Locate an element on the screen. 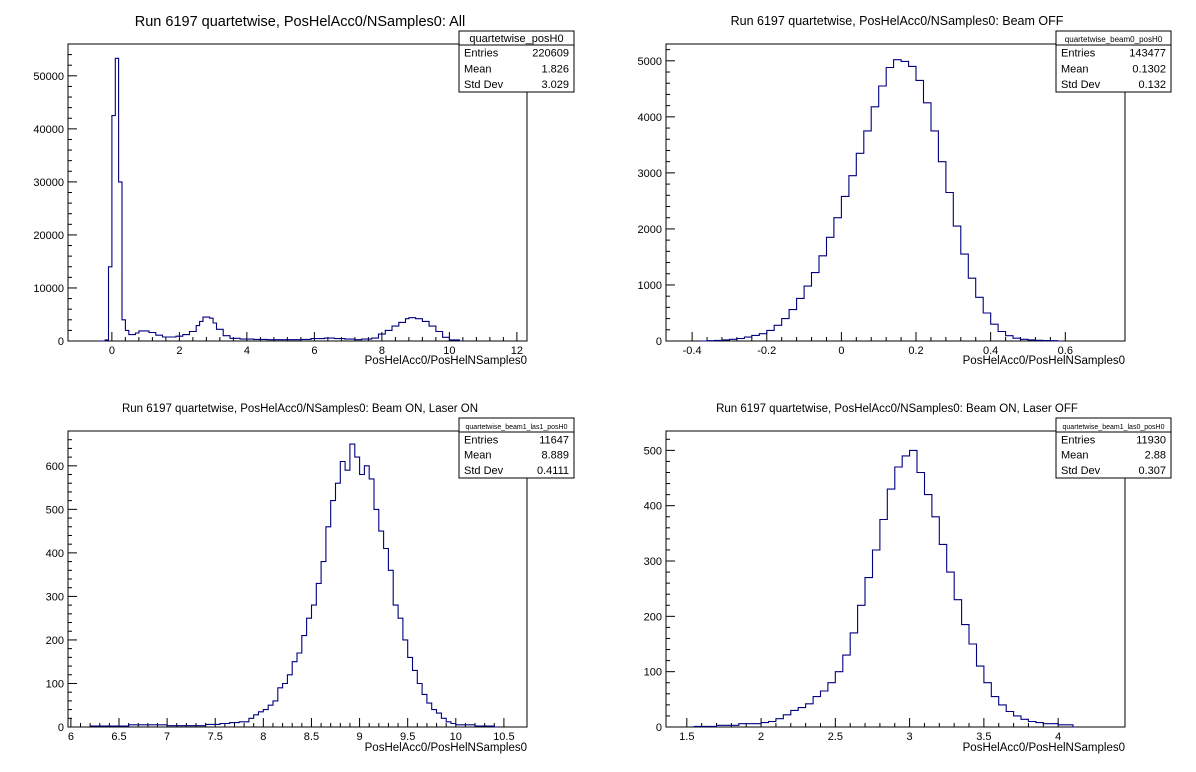  y-tick-label: 600 is located at coordinates (55, 467).